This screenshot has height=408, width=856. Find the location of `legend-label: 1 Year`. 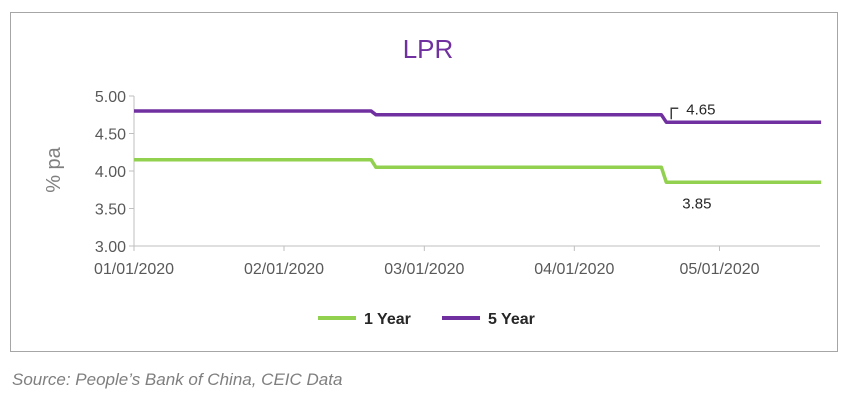

legend-label: 1 Year is located at coordinates (387, 319).